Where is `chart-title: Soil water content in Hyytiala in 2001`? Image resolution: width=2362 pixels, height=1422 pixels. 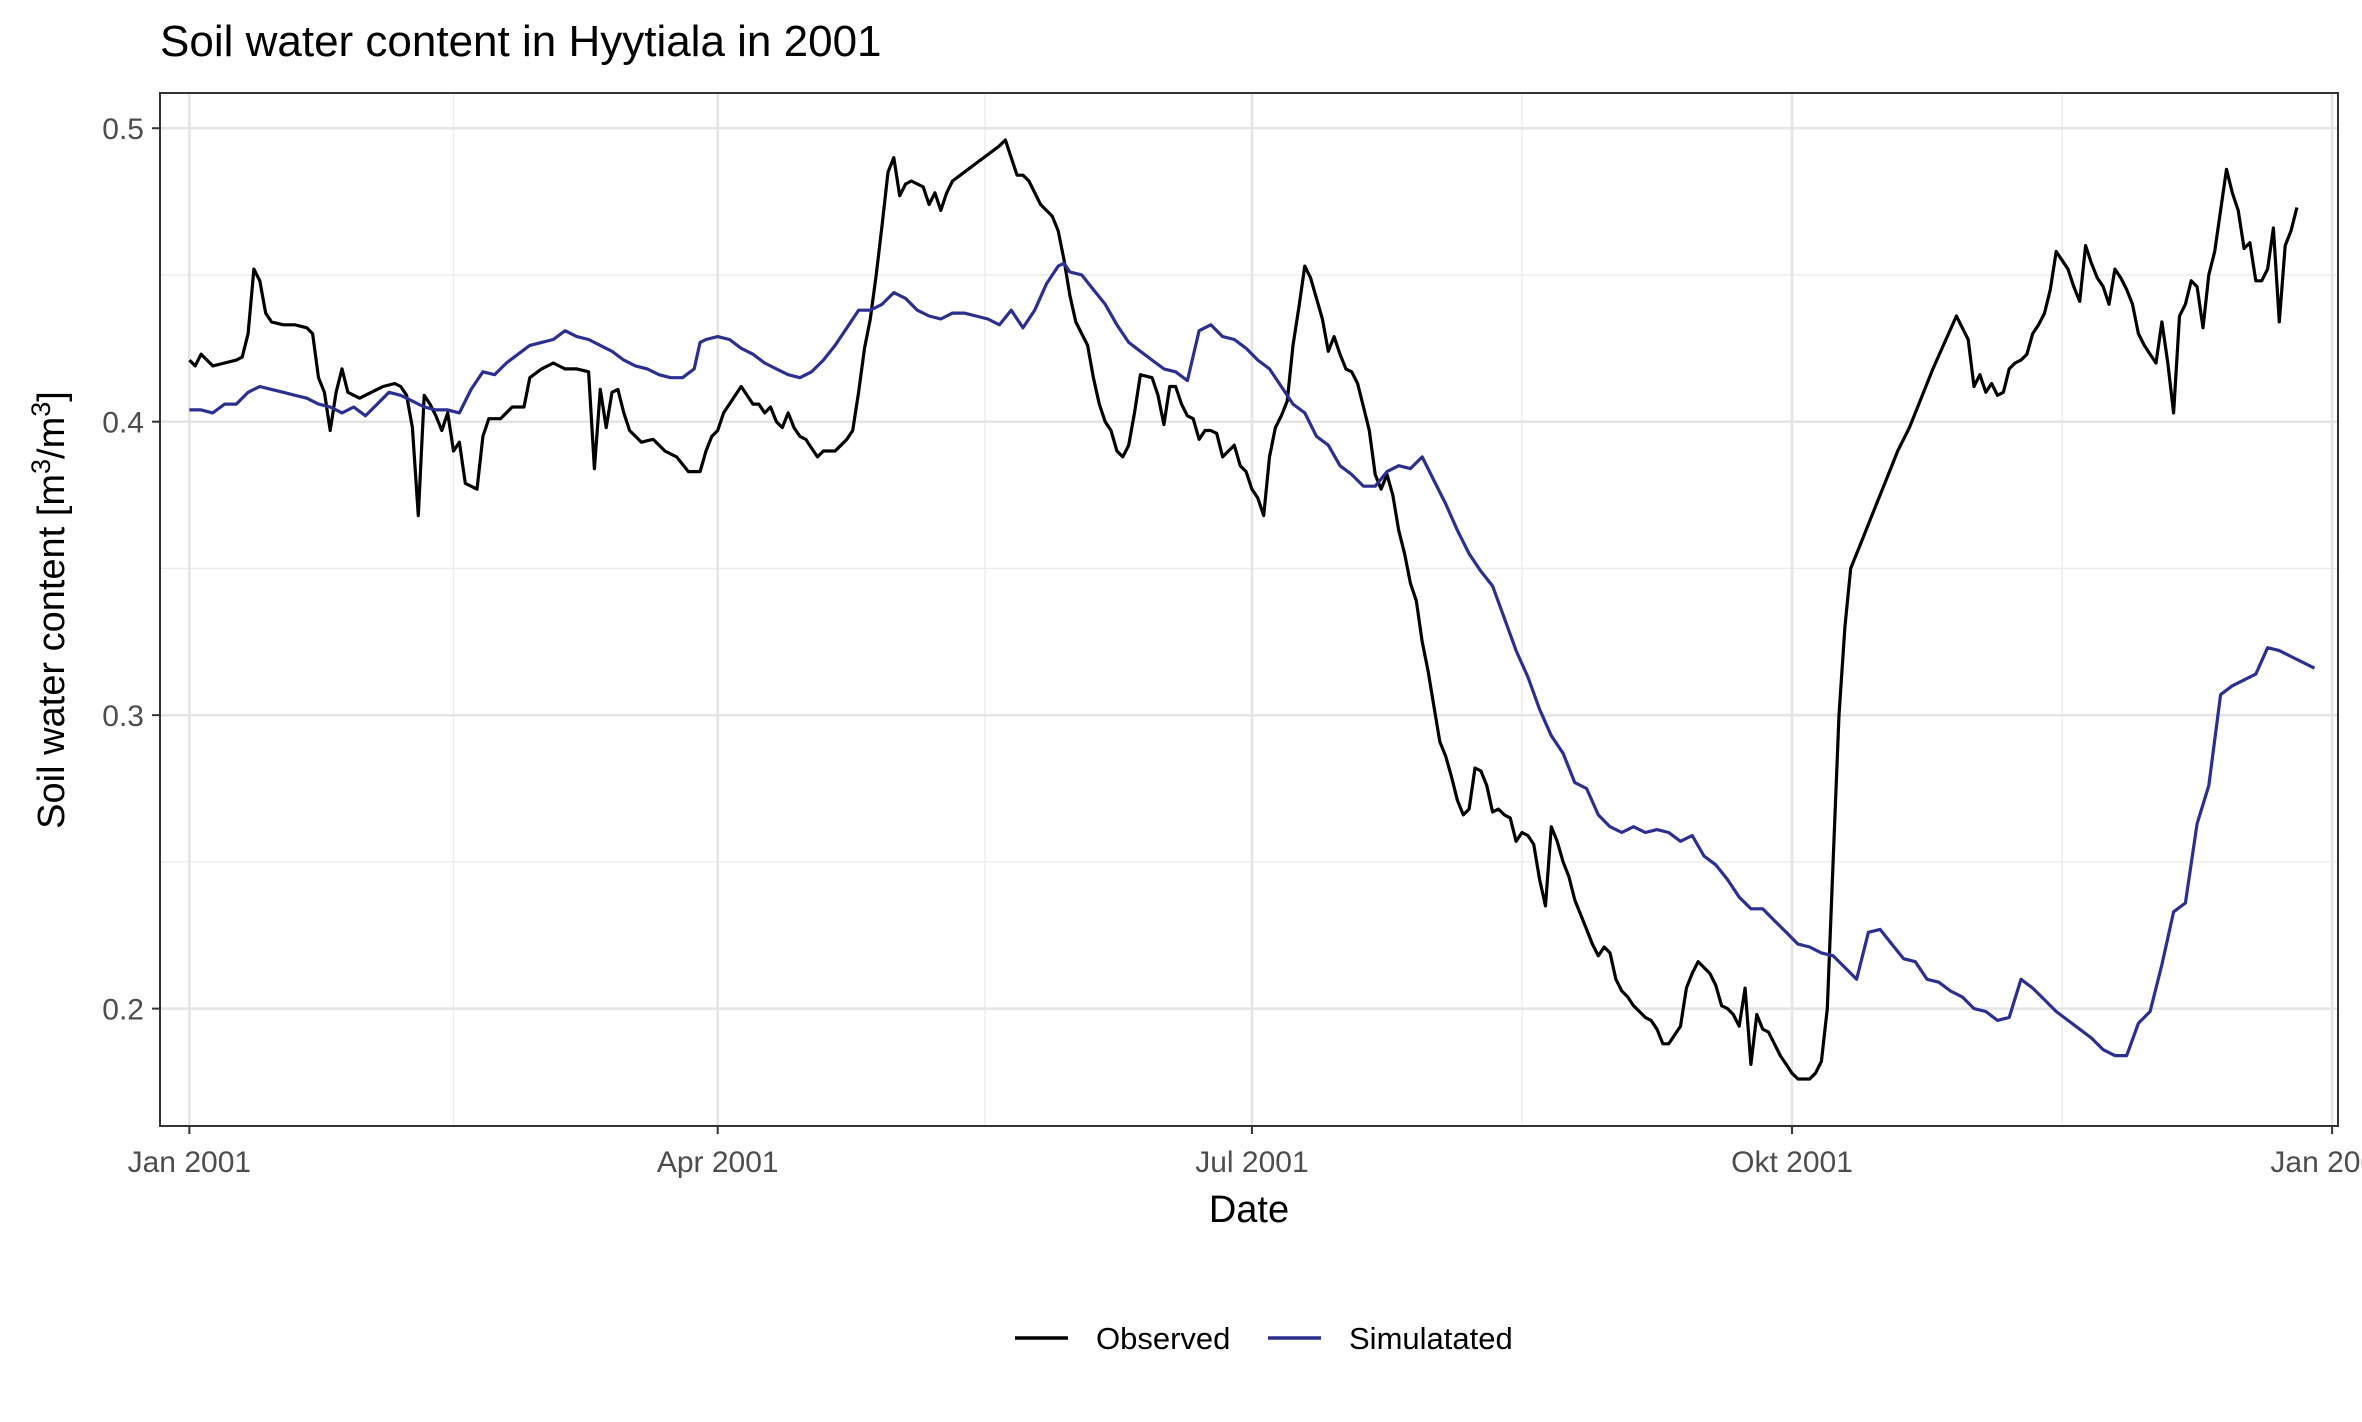
chart-title: Soil water content in Hyytiala in 2001 is located at coordinates (521, 41).